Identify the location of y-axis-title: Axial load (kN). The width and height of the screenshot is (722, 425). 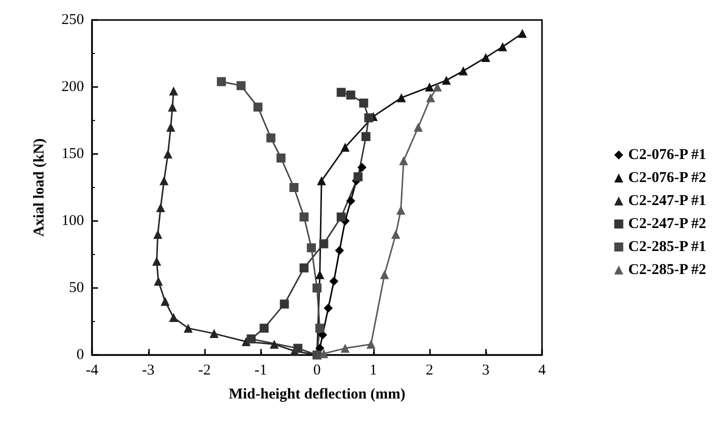
(40, 187).